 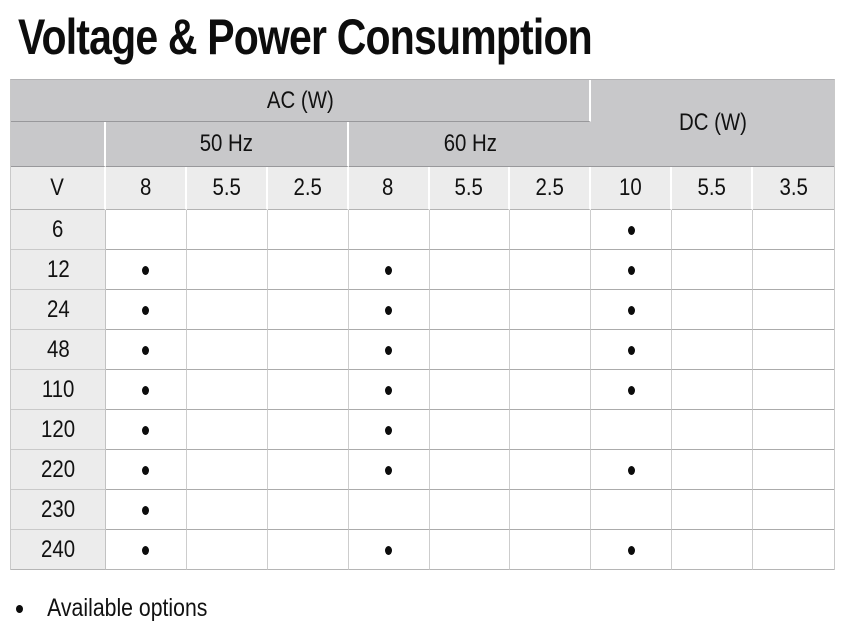 What do you see at coordinates (58, 429) in the screenshot?
I see `voltage-label: 120` at bounding box center [58, 429].